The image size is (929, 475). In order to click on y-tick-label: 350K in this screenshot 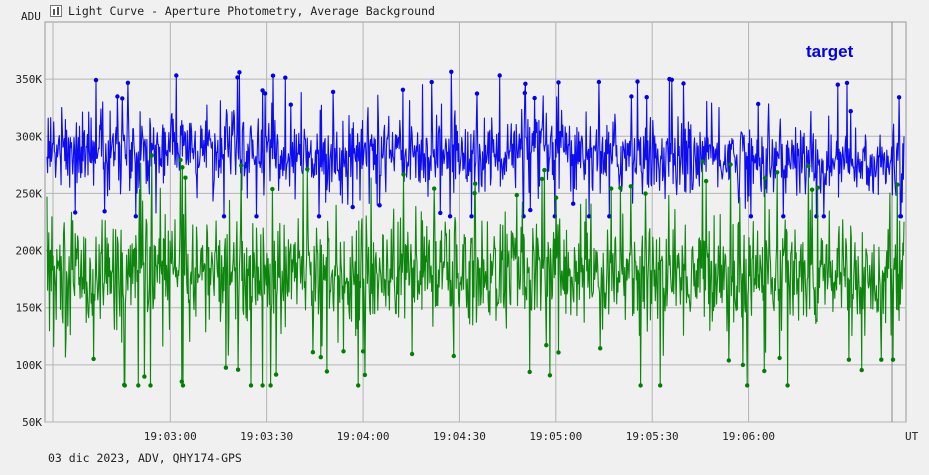, I will do `click(29, 79)`.